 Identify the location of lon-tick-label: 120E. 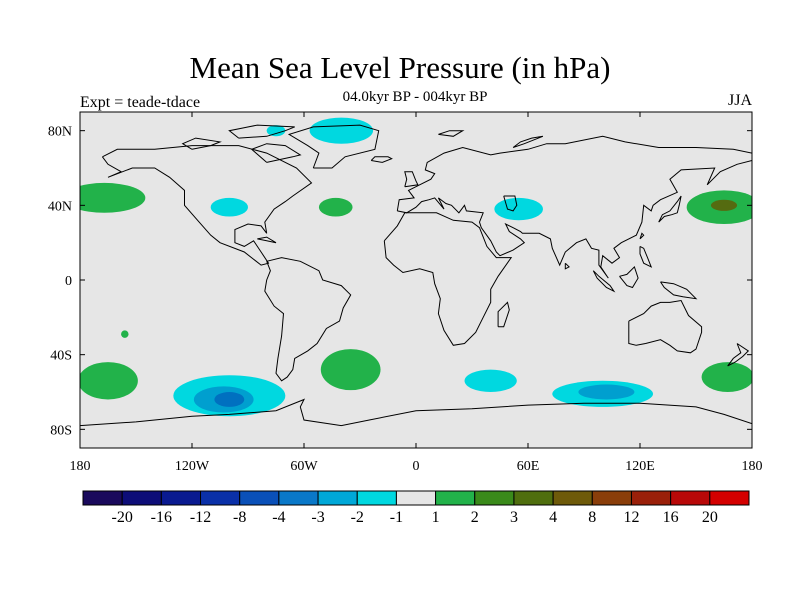
(640, 466).